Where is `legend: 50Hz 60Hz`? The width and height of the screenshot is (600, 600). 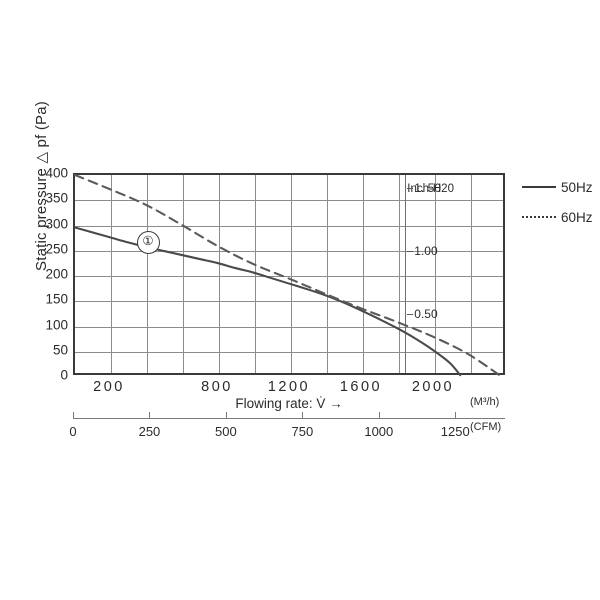 legend: 50Hz 60Hz is located at coordinates (557, 206).